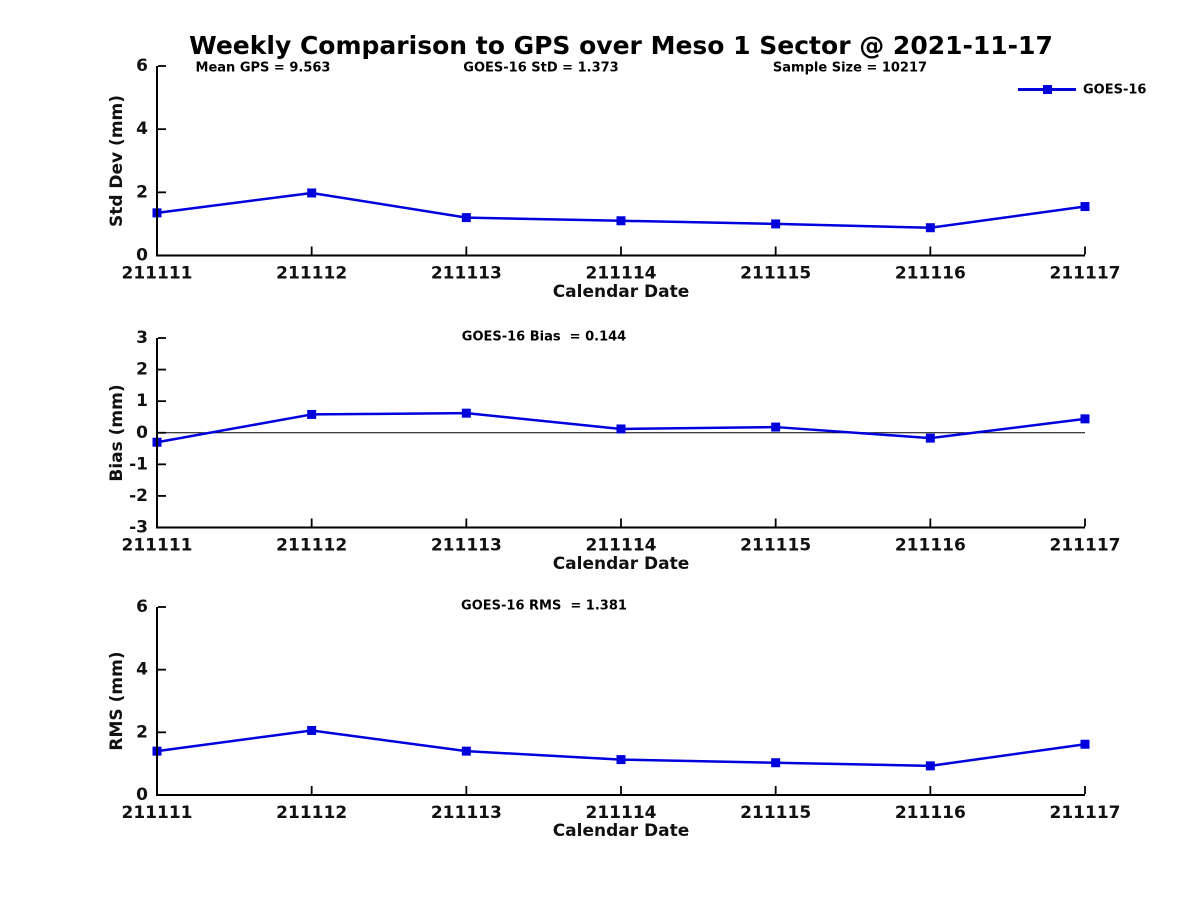 The width and height of the screenshot is (1200, 900). Describe the element at coordinates (142, 401) in the screenshot. I see `y-tick-label: 1` at that location.